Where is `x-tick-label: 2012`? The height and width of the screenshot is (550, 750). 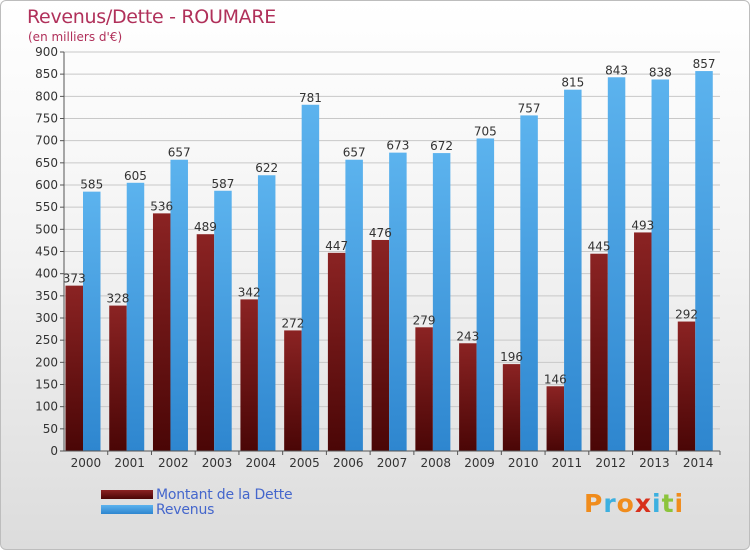 x-tick-label: 2012 is located at coordinates (610, 463).